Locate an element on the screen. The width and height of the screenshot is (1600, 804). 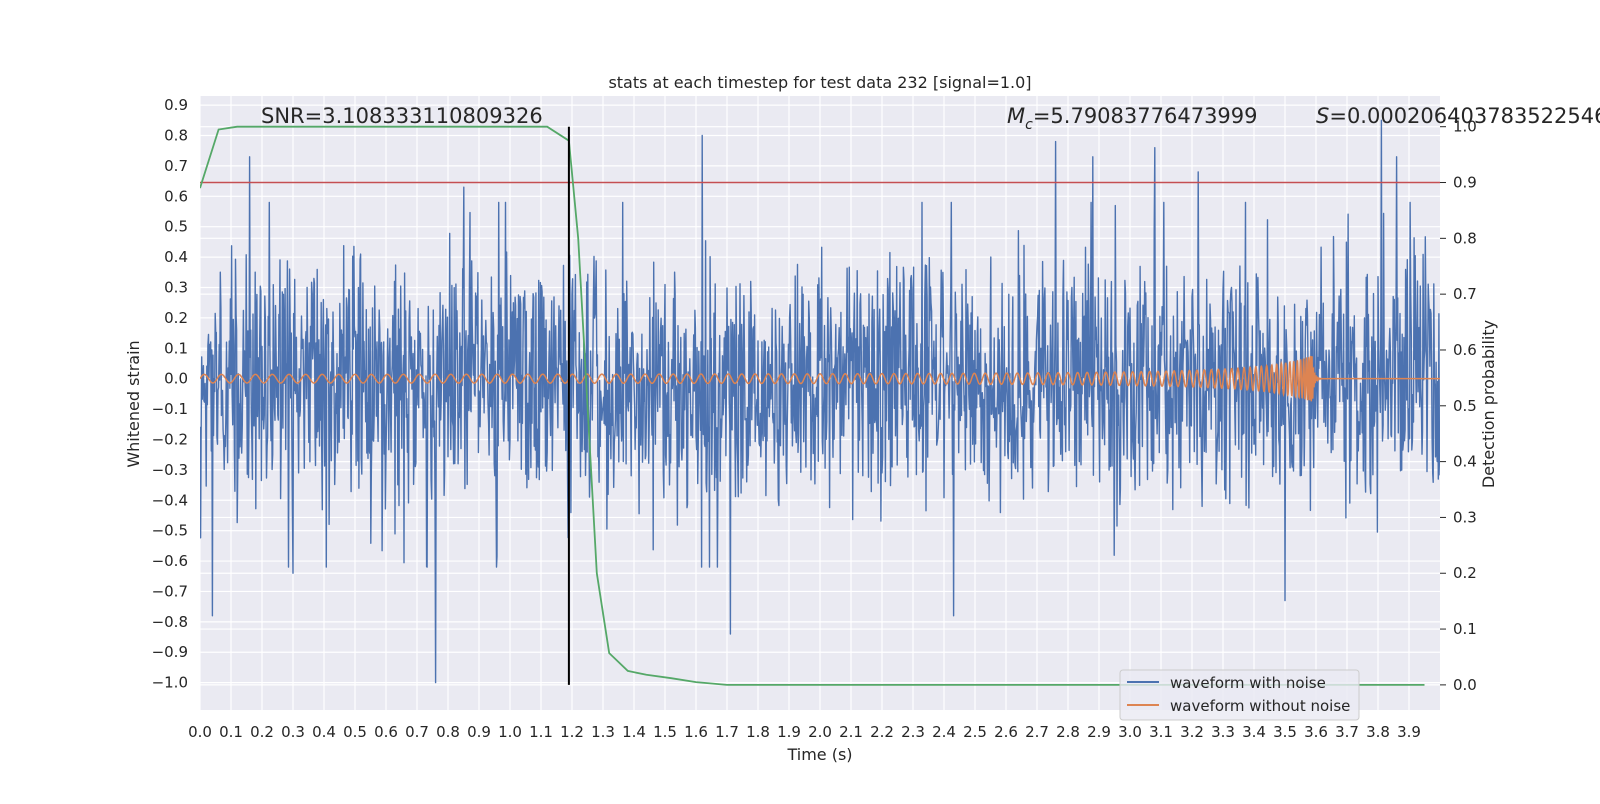
x-tick-label: 1.4 is located at coordinates (634, 732).